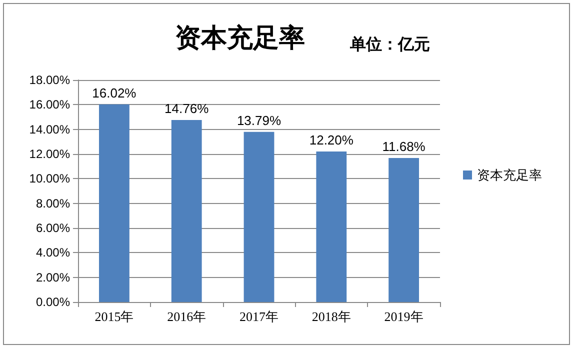  I want to click on y-tick-label: 16.00%, so click(49, 105).